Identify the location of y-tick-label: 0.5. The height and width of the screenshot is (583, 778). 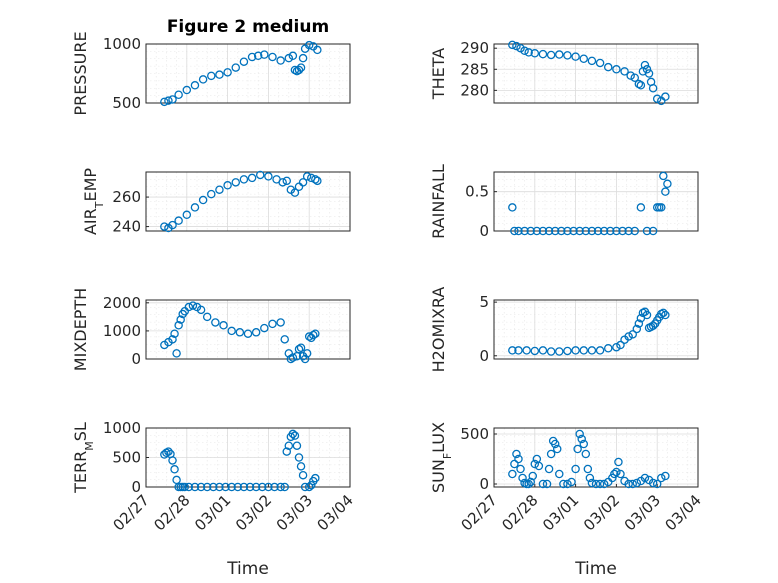
(477, 192).